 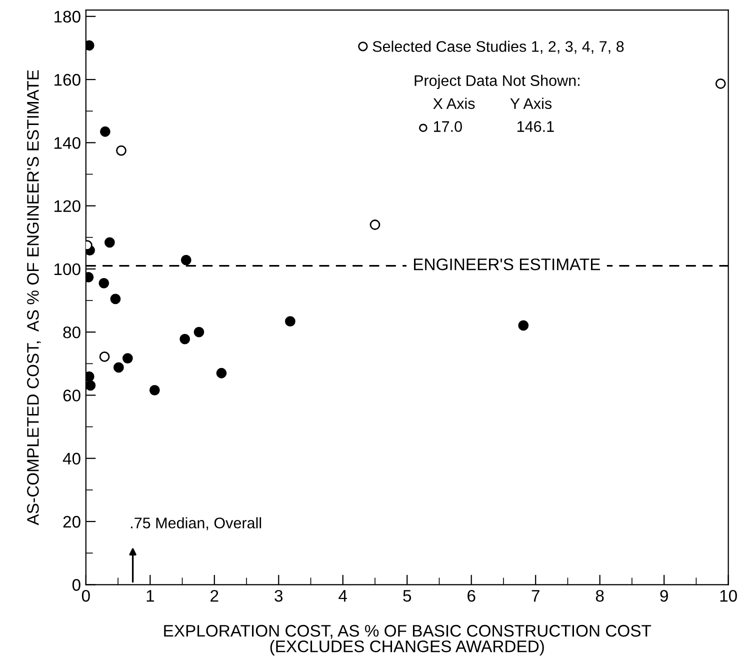 I want to click on annotation: .75 Median, Overall, so click(x=196, y=523).